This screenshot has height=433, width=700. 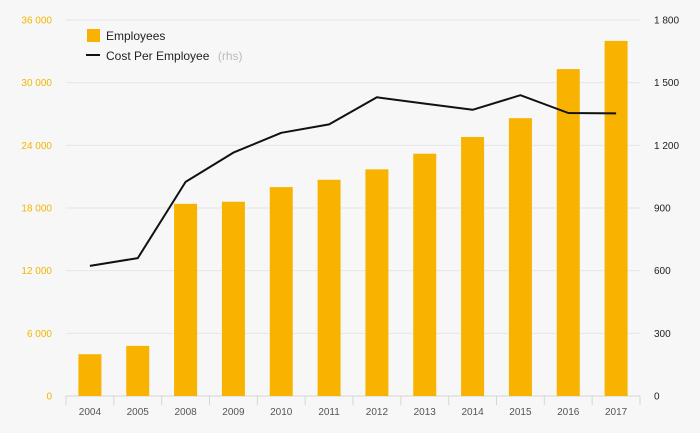 What do you see at coordinates (425, 274) in the screenshot?
I see `bar-employees-2013` at bounding box center [425, 274].